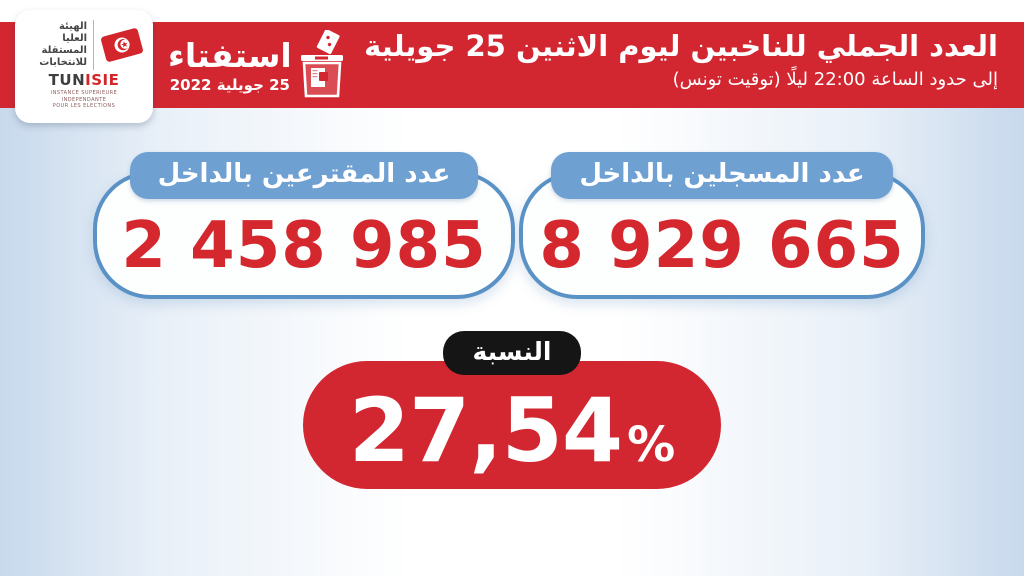  I want to click on referendum-text: استفتاء 25 جويلية 2022, so click(230, 65).